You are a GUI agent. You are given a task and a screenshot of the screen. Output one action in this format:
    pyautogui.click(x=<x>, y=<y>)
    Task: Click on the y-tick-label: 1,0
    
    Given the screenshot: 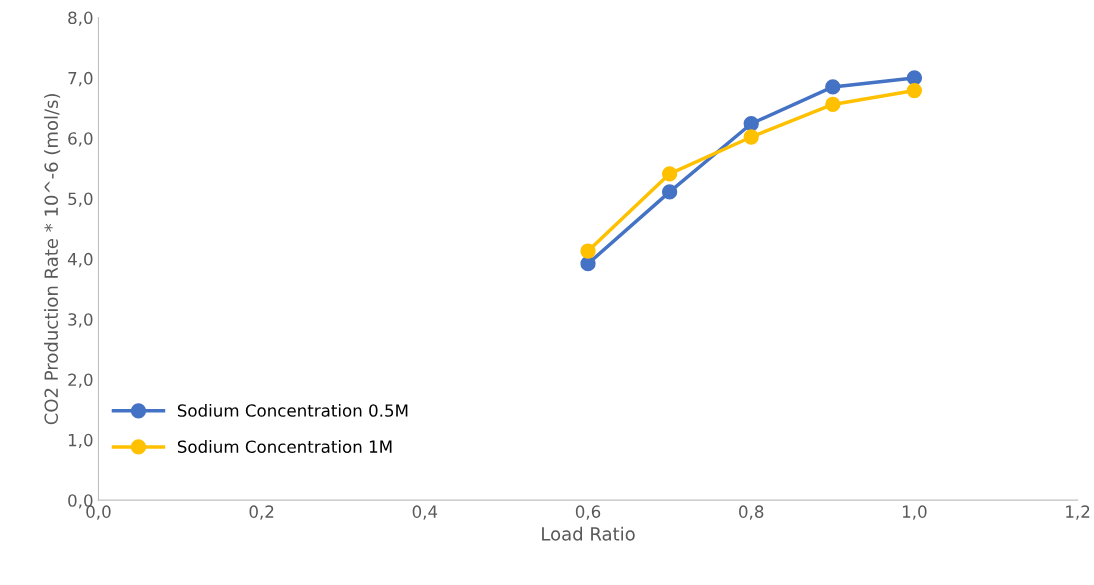 What is the action you would take?
    pyautogui.click(x=80, y=441)
    